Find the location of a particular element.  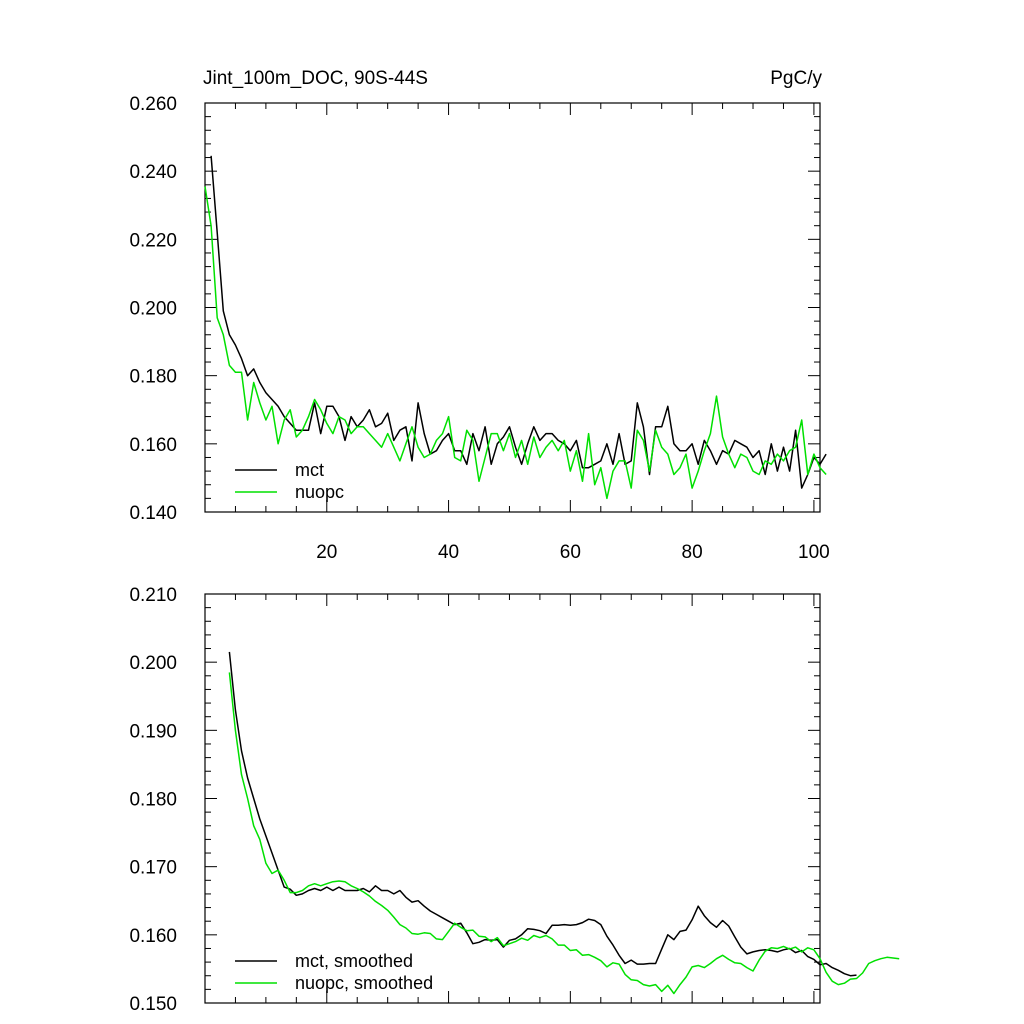

y-axis-top-tick-label: 0.200 is located at coordinates (153, 309).